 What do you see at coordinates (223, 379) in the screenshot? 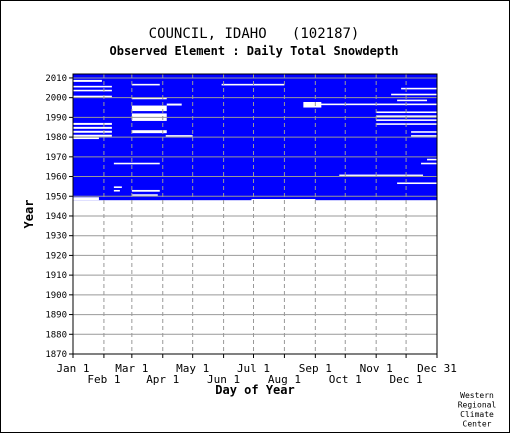
I see `x-tick-label: Jun 1` at bounding box center [223, 379].